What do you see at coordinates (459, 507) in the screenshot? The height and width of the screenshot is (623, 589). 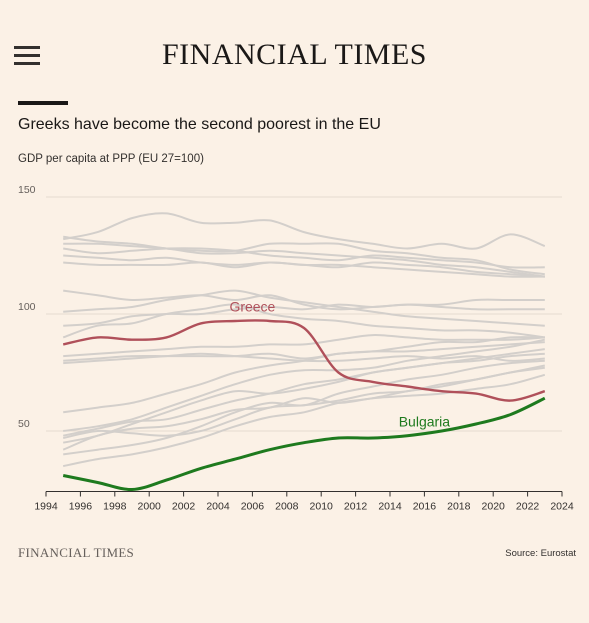 I see `x-tick-label: 2018` at bounding box center [459, 507].